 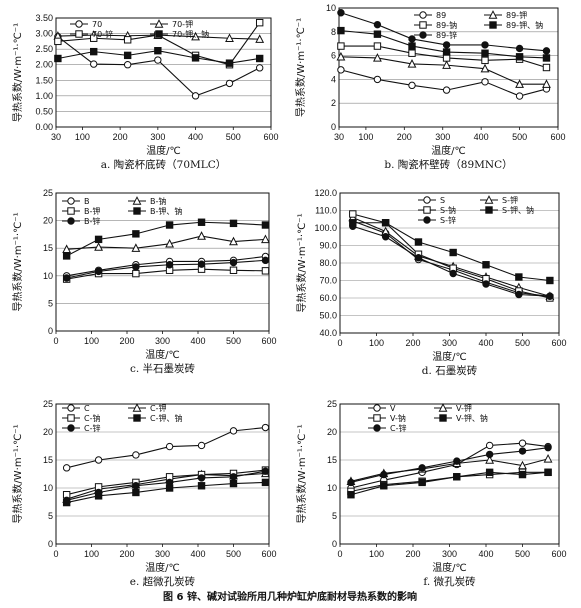 I want to click on y-tick-label: 20, so click(x=48, y=221).